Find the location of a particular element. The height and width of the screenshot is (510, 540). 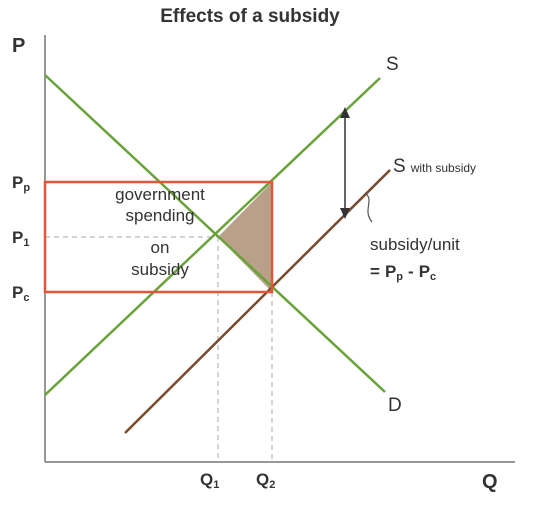

y-axis-label: P is located at coordinates (18, 46).